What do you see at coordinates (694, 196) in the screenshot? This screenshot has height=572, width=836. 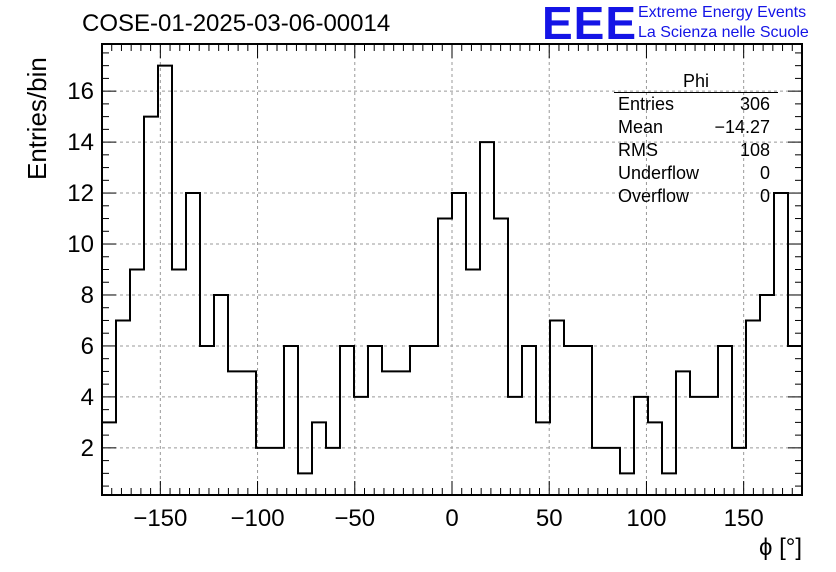 I see `stats-row-overflow: Overflow 0` at bounding box center [694, 196].